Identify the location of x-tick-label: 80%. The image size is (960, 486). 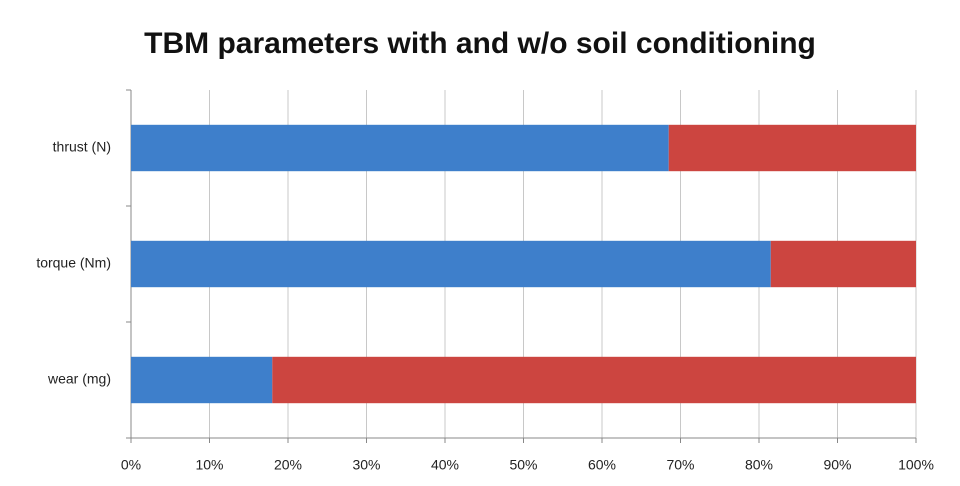
(759, 465).